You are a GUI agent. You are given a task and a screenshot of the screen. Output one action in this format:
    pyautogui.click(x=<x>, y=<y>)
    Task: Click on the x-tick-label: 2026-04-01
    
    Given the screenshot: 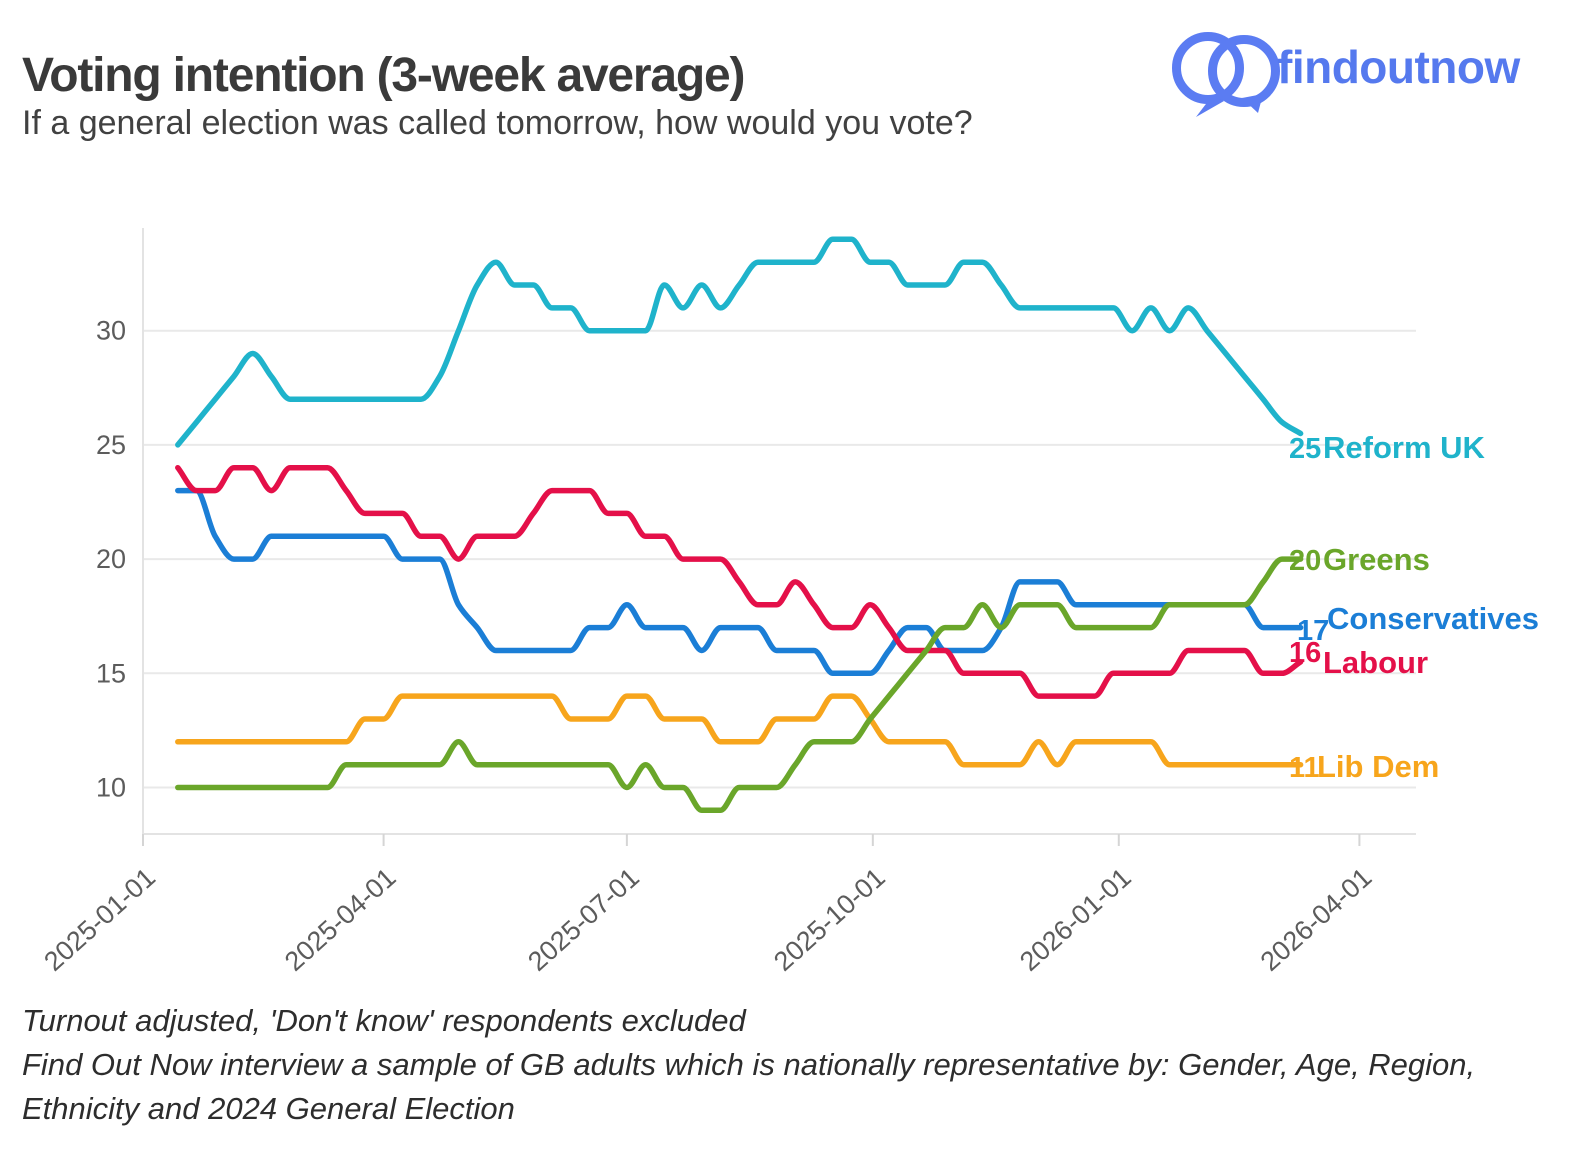 What is the action you would take?
    pyautogui.click(x=1316, y=919)
    